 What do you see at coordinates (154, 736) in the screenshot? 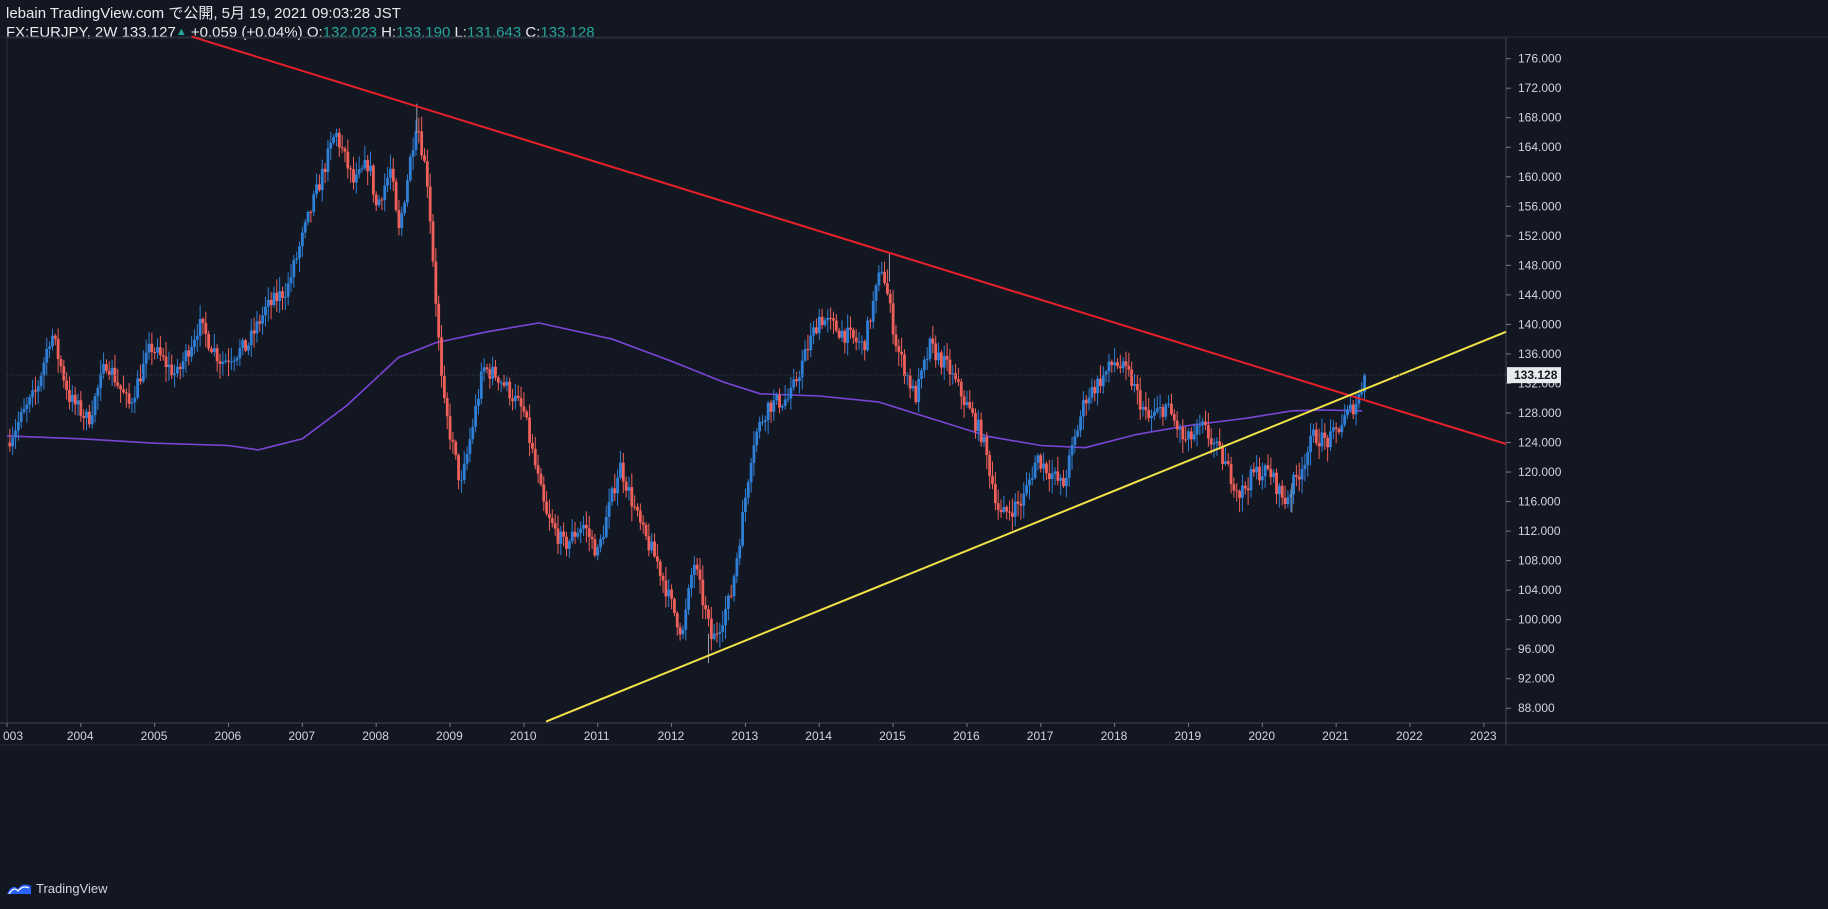
I see `time-tick-label: 2005` at bounding box center [154, 736].